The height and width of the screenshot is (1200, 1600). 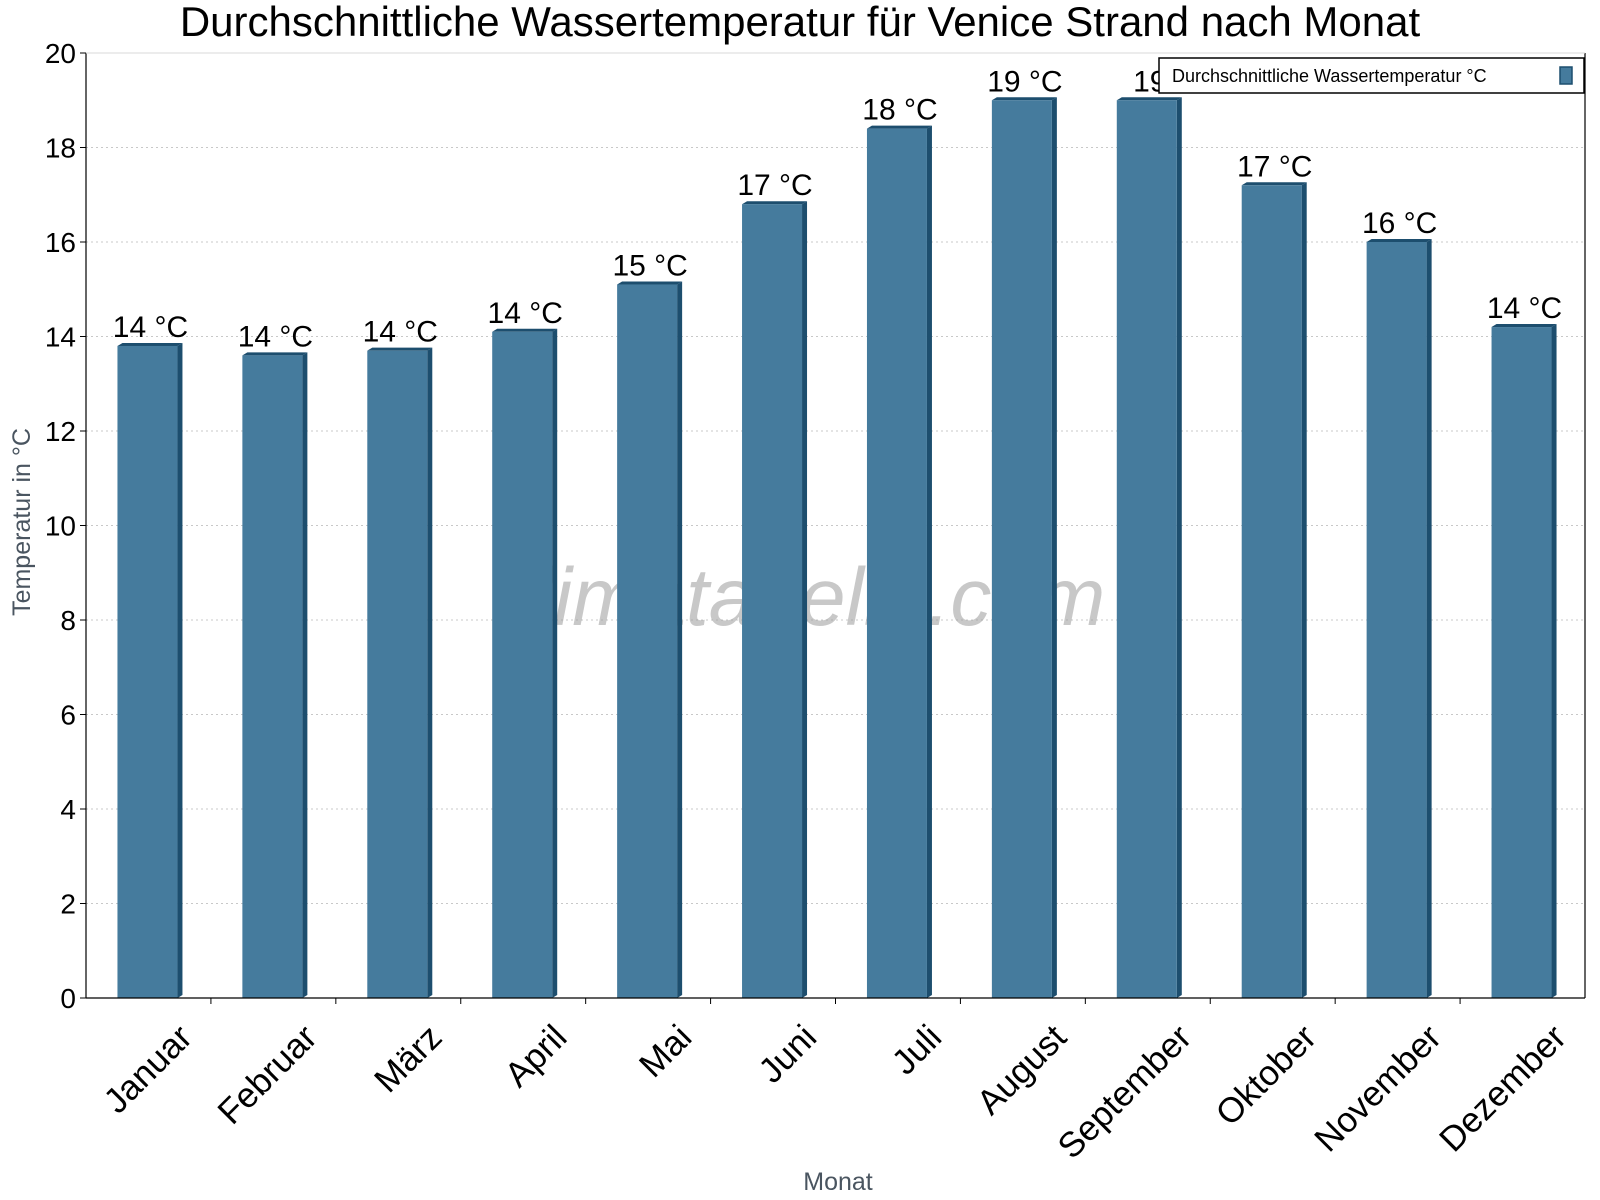 I want to click on bar-value-label: 15 °C, so click(x=649, y=266).